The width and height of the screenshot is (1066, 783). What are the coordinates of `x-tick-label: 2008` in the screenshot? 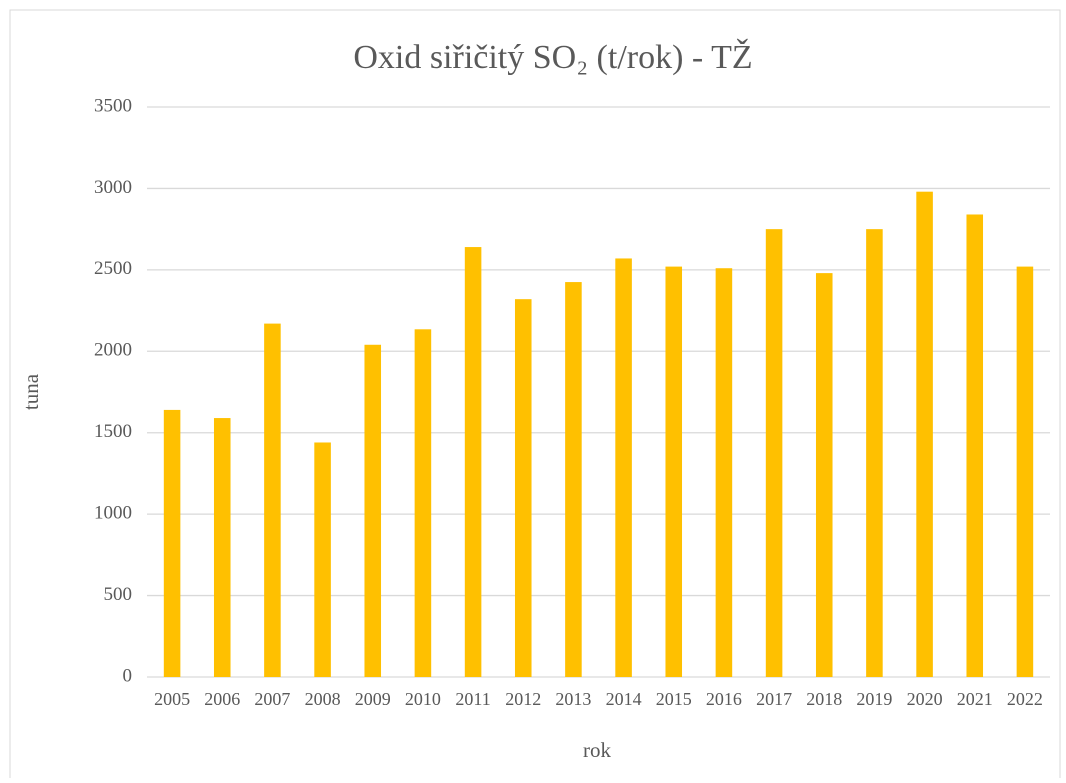 It's located at (323, 699).